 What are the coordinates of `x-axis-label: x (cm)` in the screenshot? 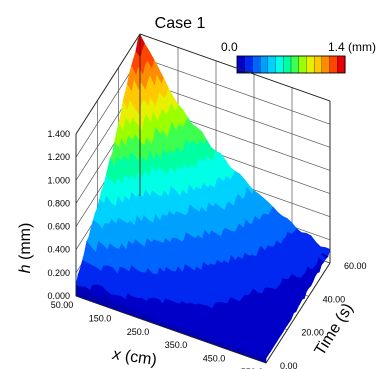 It's located at (133, 357).